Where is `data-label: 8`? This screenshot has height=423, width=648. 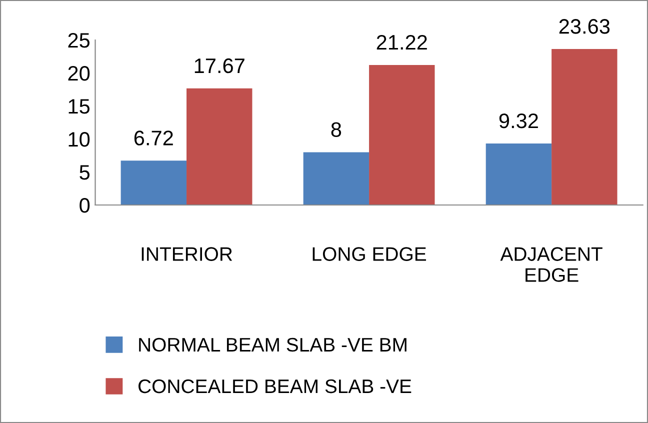
data-label: 8 is located at coordinates (336, 129).